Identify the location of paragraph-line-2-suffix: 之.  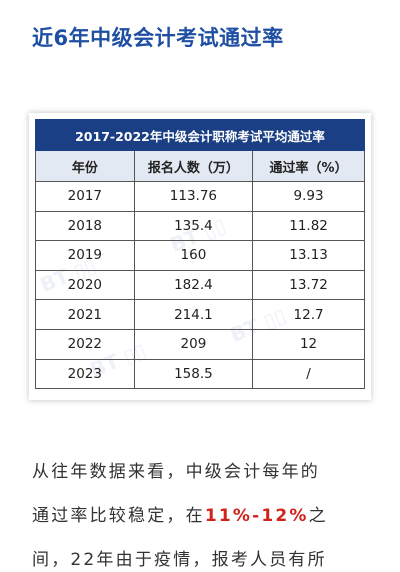
(318, 516).